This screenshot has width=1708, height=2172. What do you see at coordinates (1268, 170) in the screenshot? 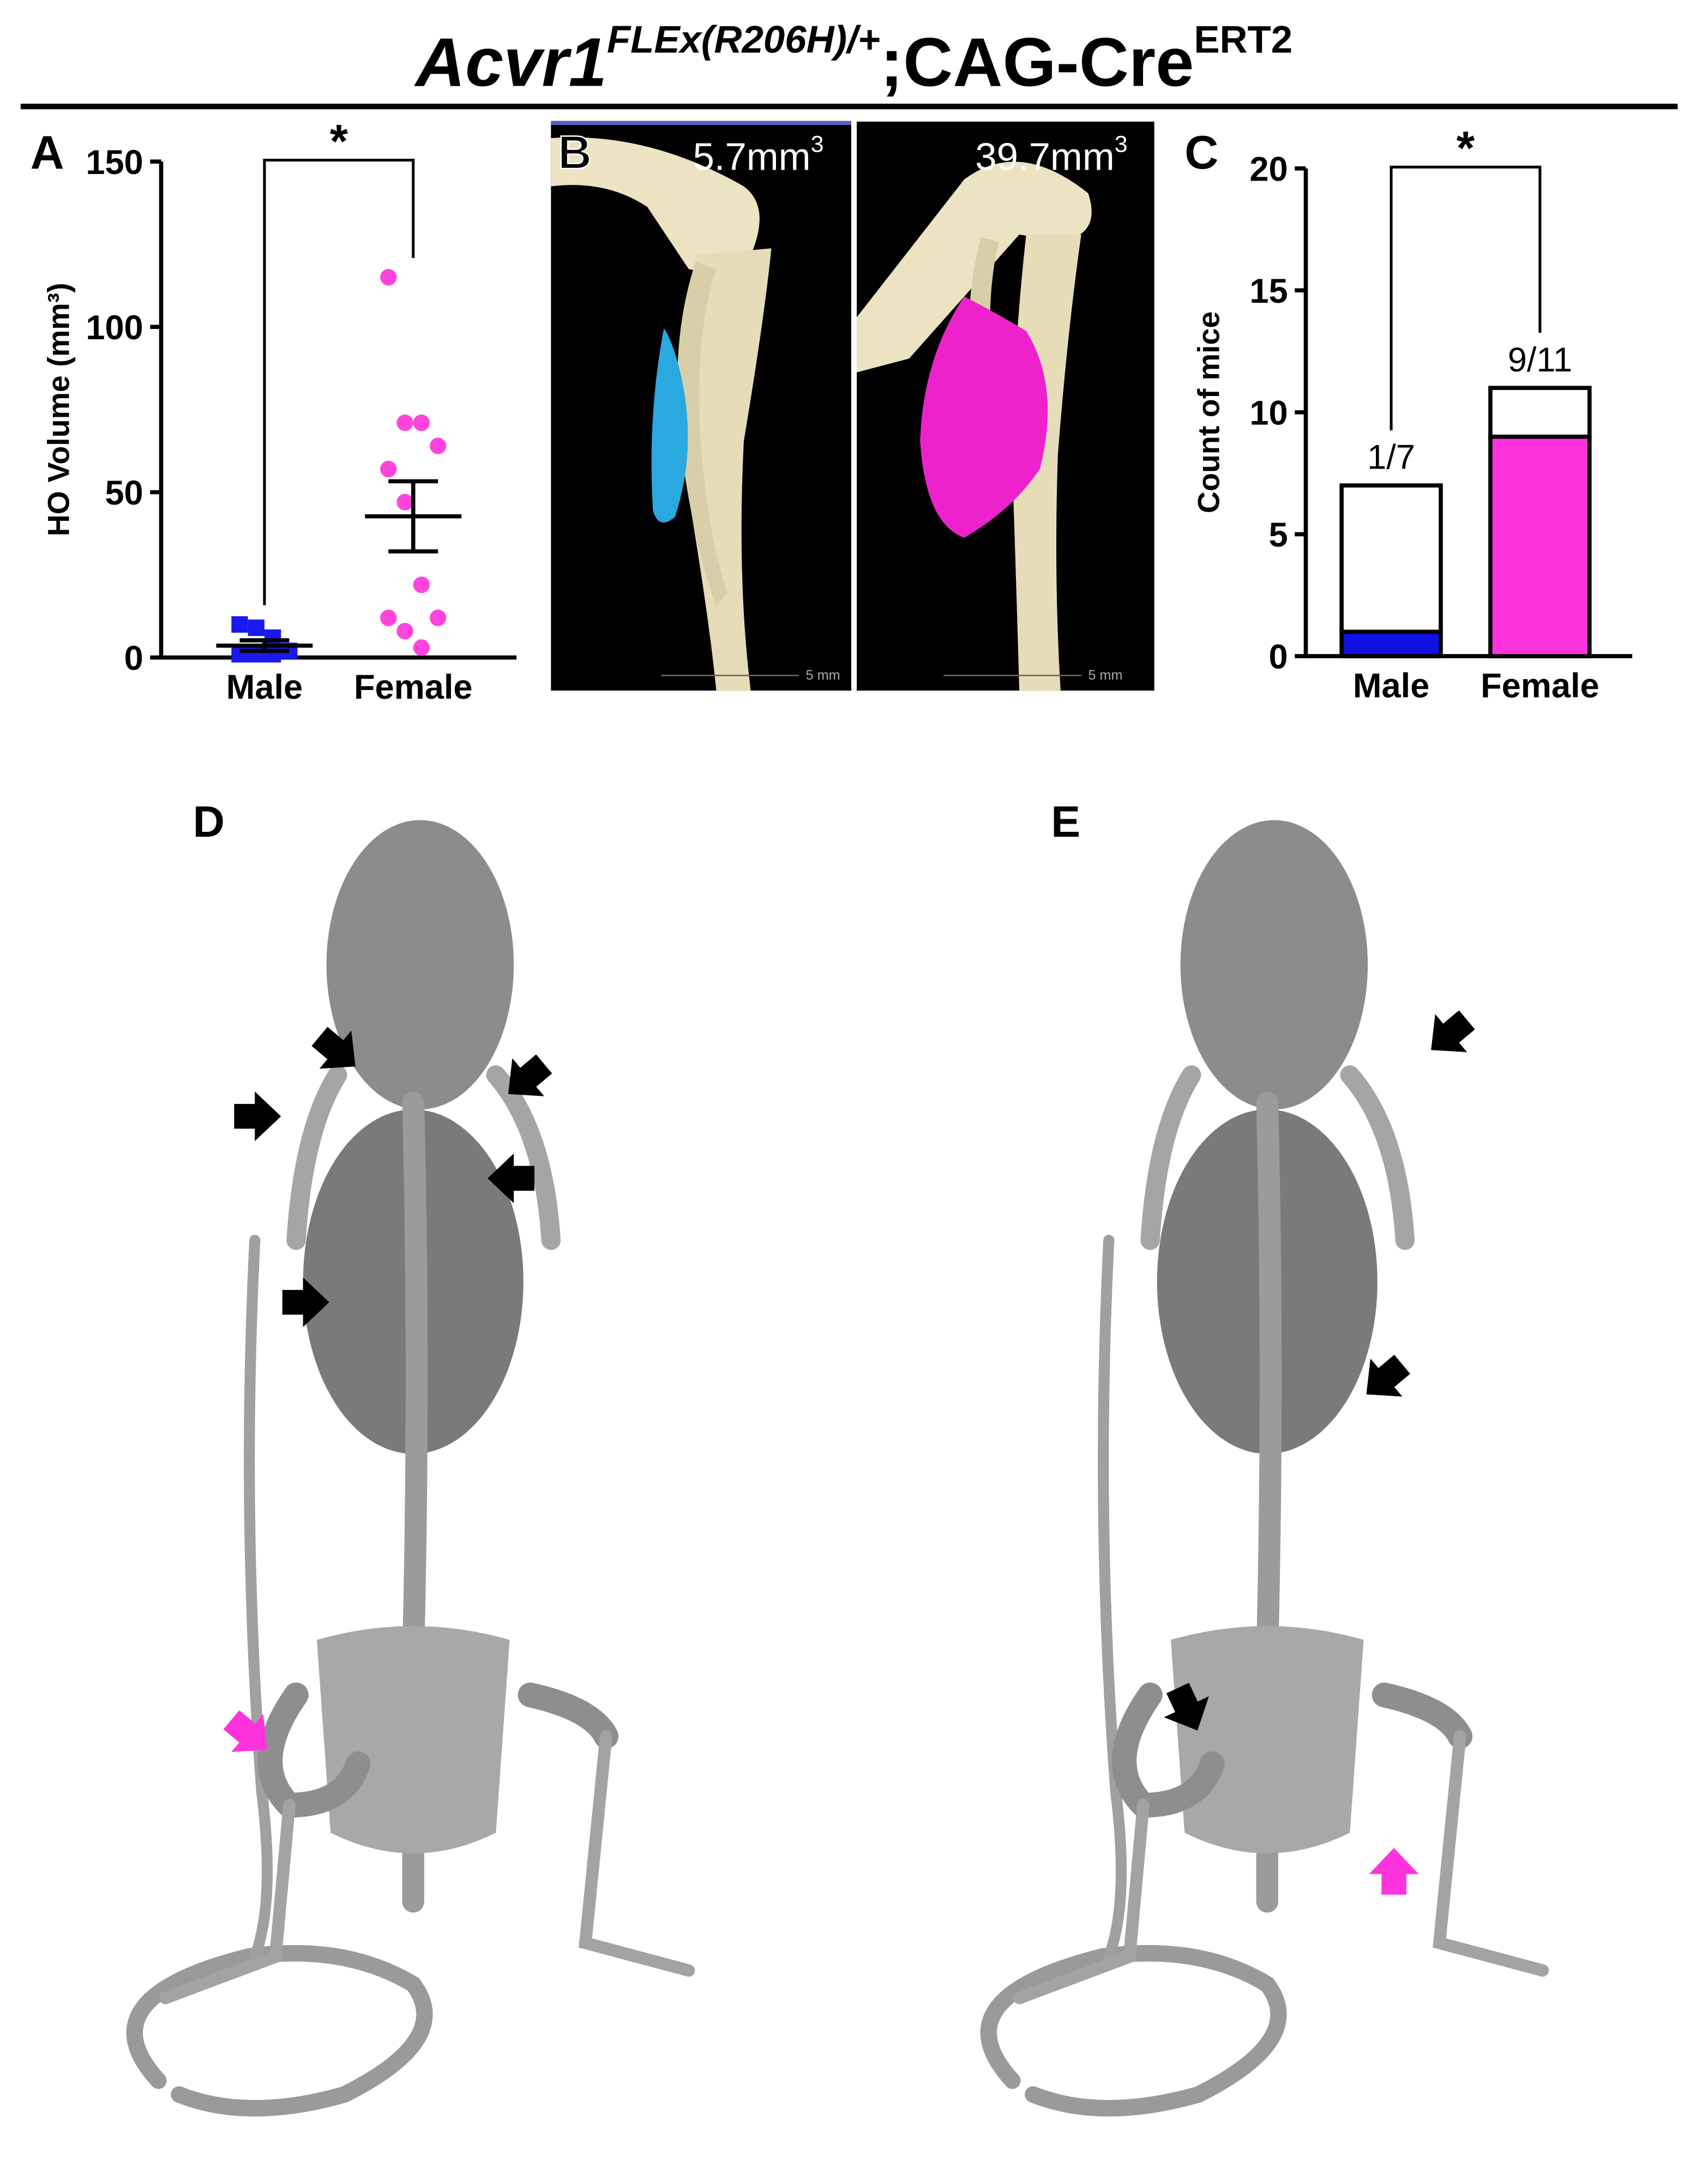
I see `y-tick-label: 20` at bounding box center [1268, 170].